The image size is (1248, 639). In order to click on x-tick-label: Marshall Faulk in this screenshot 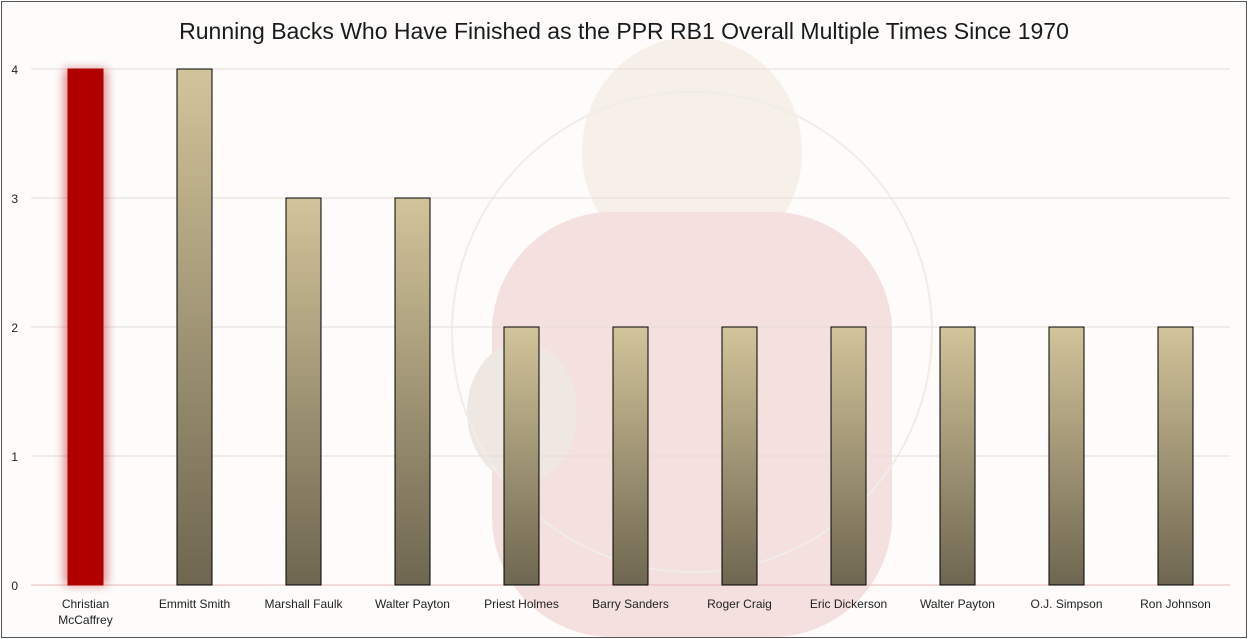, I will do `click(303, 604)`.